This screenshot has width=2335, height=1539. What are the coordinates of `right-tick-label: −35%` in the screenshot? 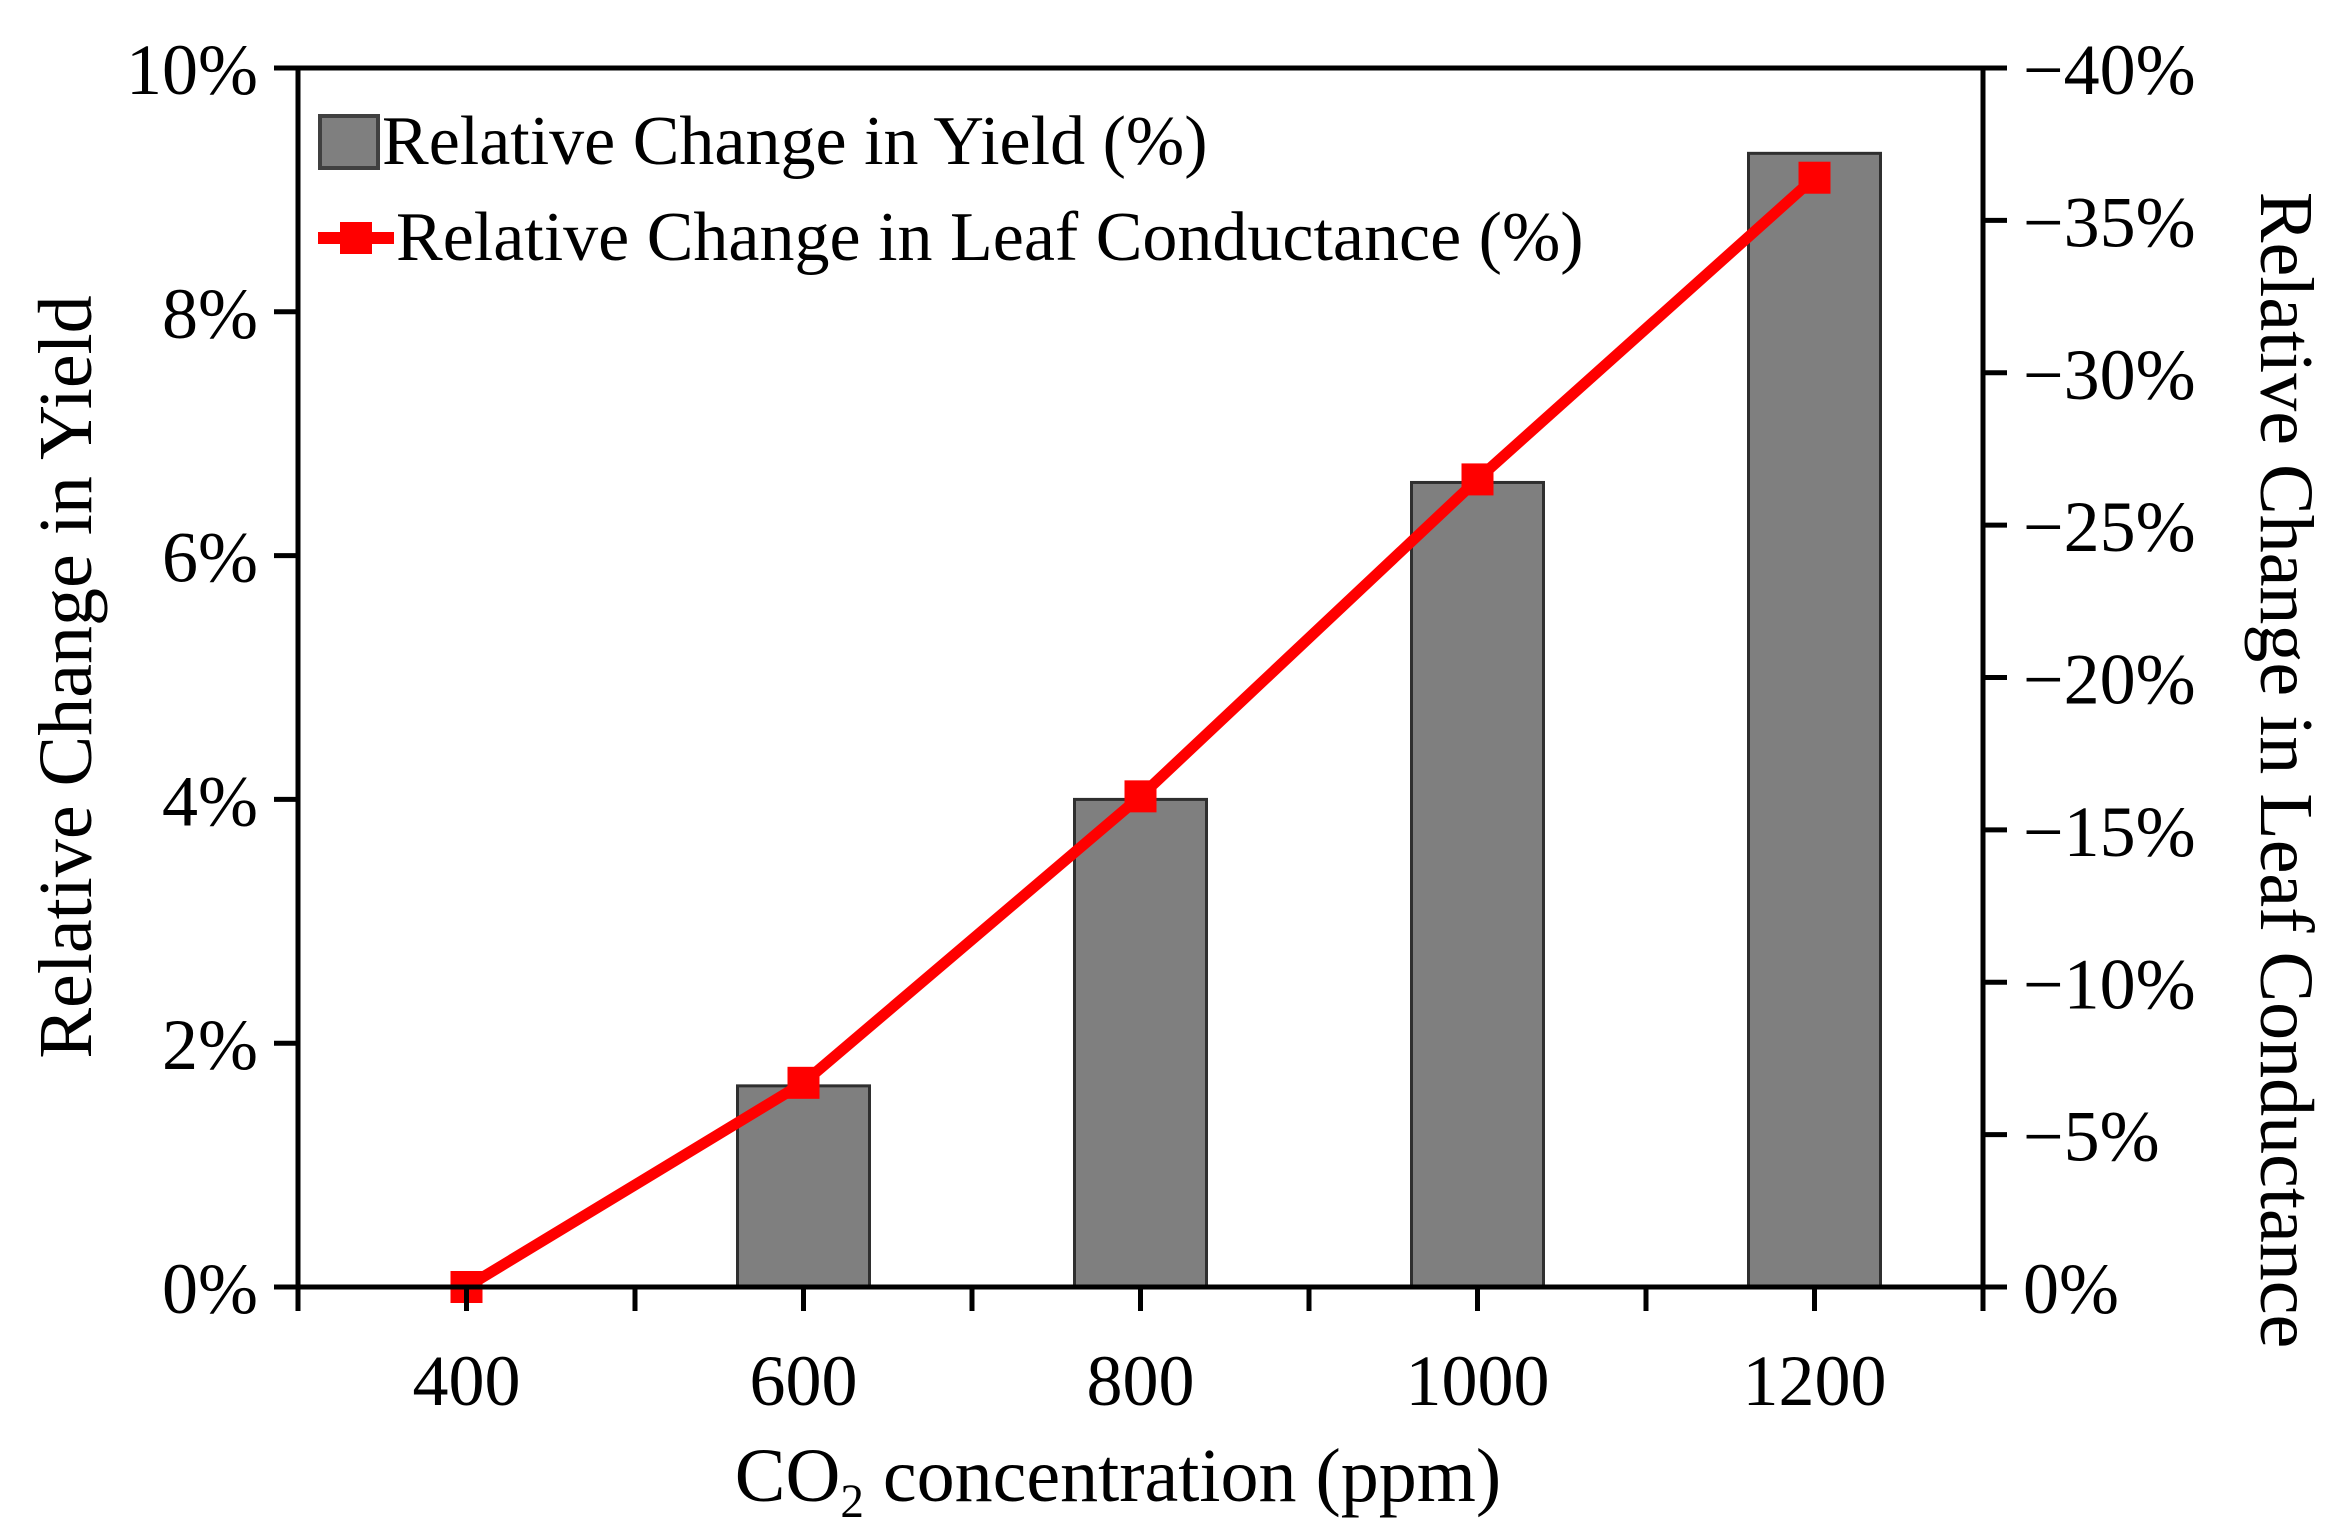 It's located at (2109, 222).